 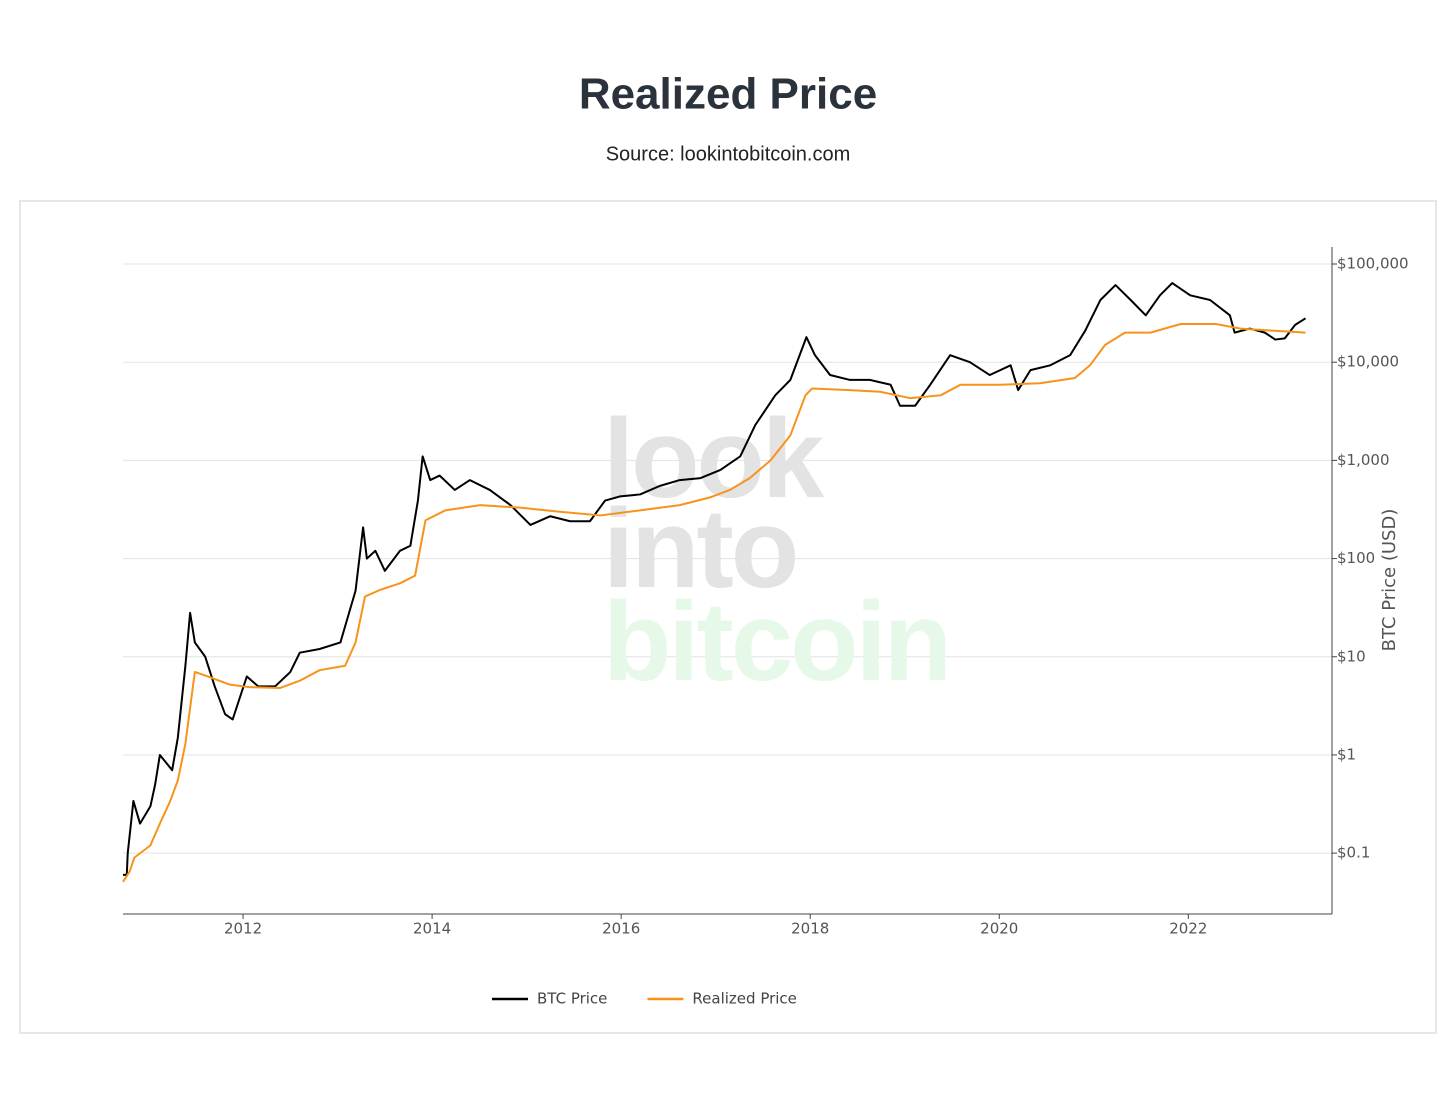 I want to click on legend-label: BTC Price, so click(x=572, y=999).